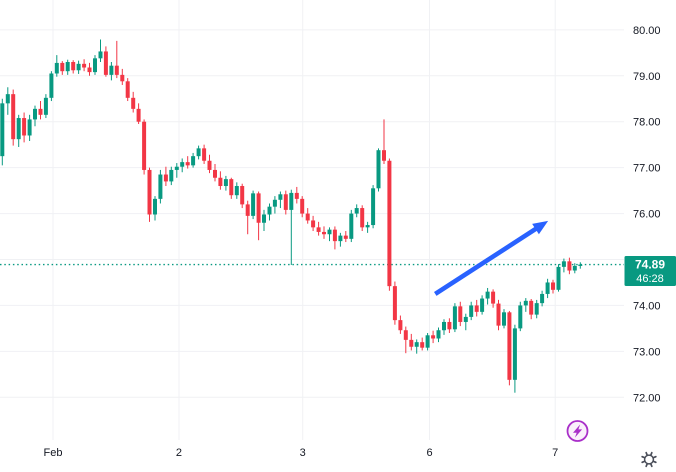 The image size is (676, 472). I want to click on price-label-countdown: 46:28, so click(650, 279).